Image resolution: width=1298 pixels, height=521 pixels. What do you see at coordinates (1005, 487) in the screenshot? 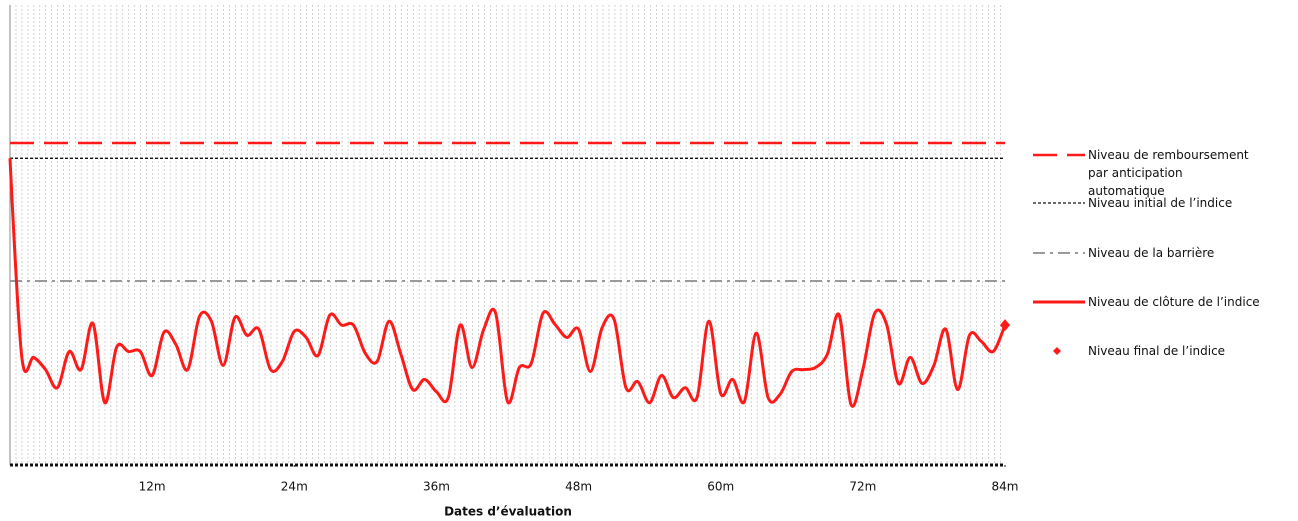
I see `x-tick-label: 84m` at bounding box center [1005, 487].